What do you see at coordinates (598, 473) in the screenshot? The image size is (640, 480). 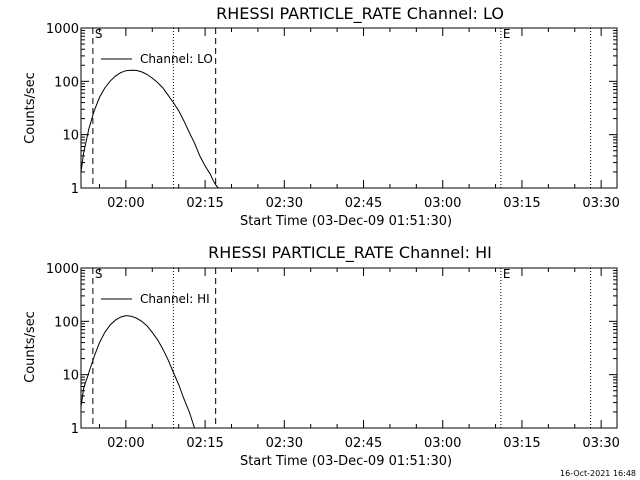 I see `generation-timestamp: 16-Oct-2021 16:48` at bounding box center [598, 473].